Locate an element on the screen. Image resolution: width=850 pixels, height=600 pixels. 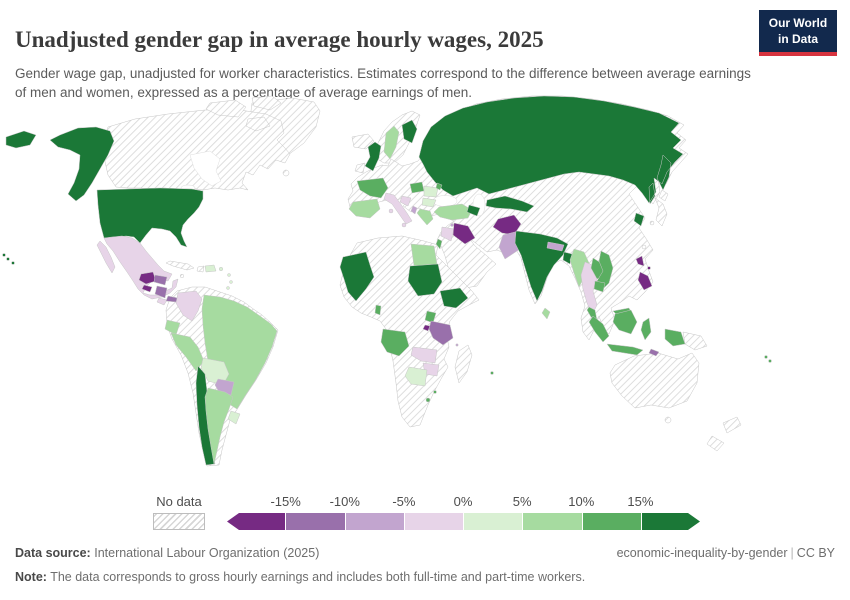
country-bulgaria is located at coordinates (429, 202).